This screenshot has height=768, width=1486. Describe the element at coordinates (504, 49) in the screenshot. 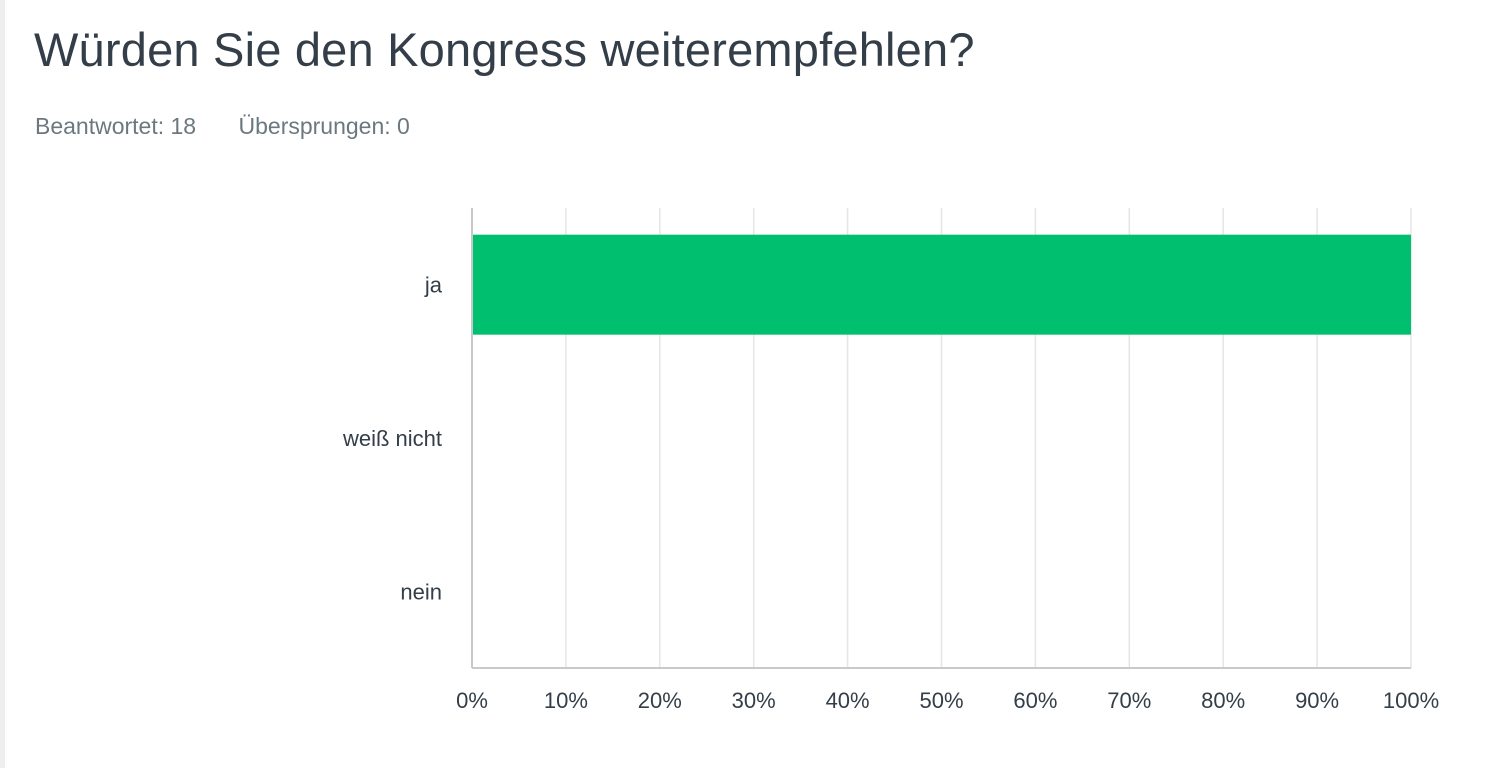

I see `question-title: Würden Sie den Kongress weiterempfehlen?` at that location.